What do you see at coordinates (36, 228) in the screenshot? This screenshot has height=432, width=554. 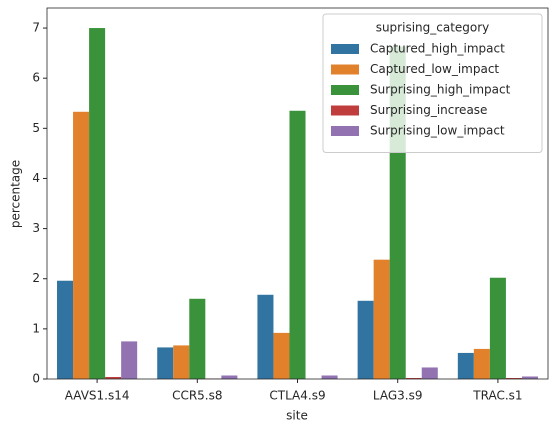 I see `y-tick-label: 3` at bounding box center [36, 228].